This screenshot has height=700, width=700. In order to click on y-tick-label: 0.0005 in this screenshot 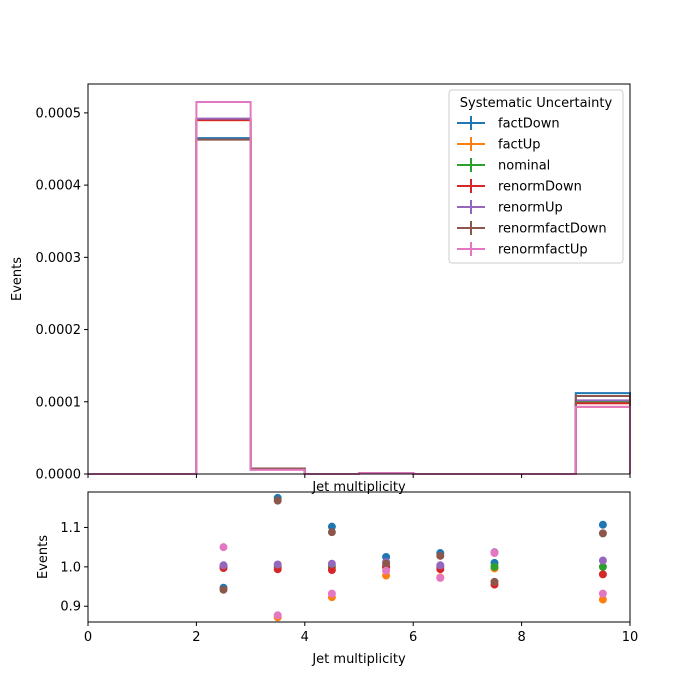, I will do `click(59, 113)`.